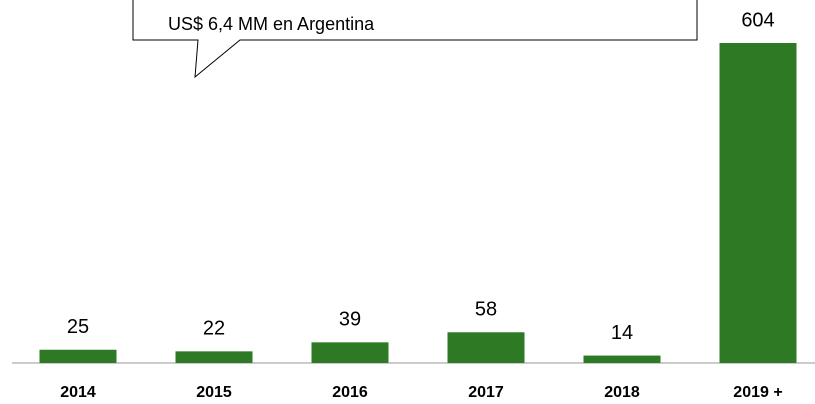 This screenshot has width=815, height=404. What do you see at coordinates (486, 392) in the screenshot?
I see `x-tick-label: 2017` at bounding box center [486, 392].